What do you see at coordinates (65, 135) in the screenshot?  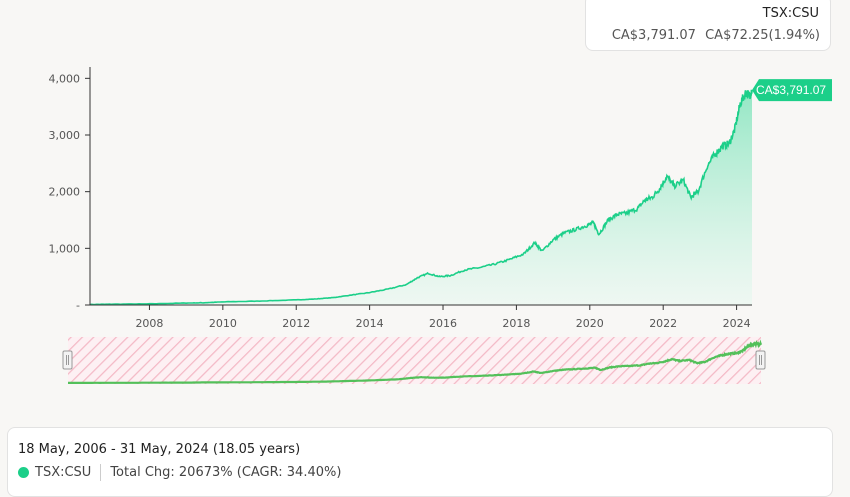 I see `y-tick-label: 3,000` at bounding box center [65, 135].